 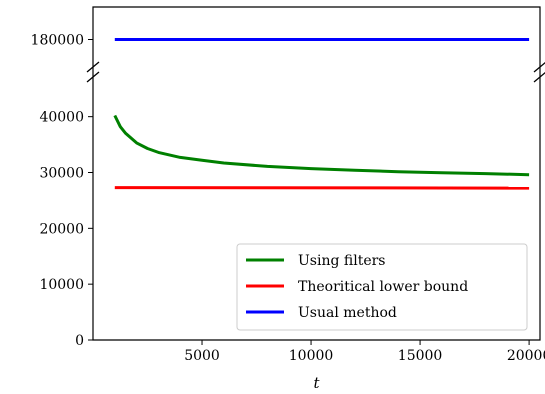 I want to click on y-tick-label-bottom: 10000, so click(x=61, y=285).